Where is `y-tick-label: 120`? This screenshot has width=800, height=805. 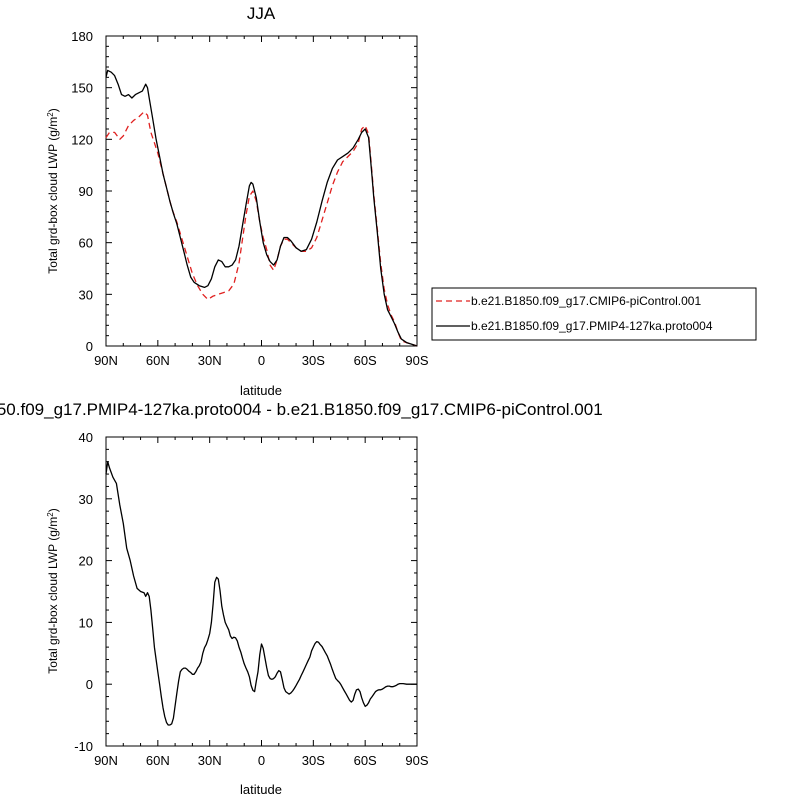 y-tick-label: 120 is located at coordinates (82, 139).